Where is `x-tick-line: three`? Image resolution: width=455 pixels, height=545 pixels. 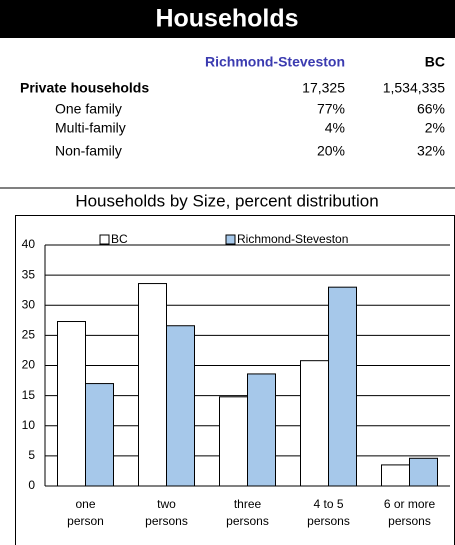 x-tick-line: three is located at coordinates (248, 504).